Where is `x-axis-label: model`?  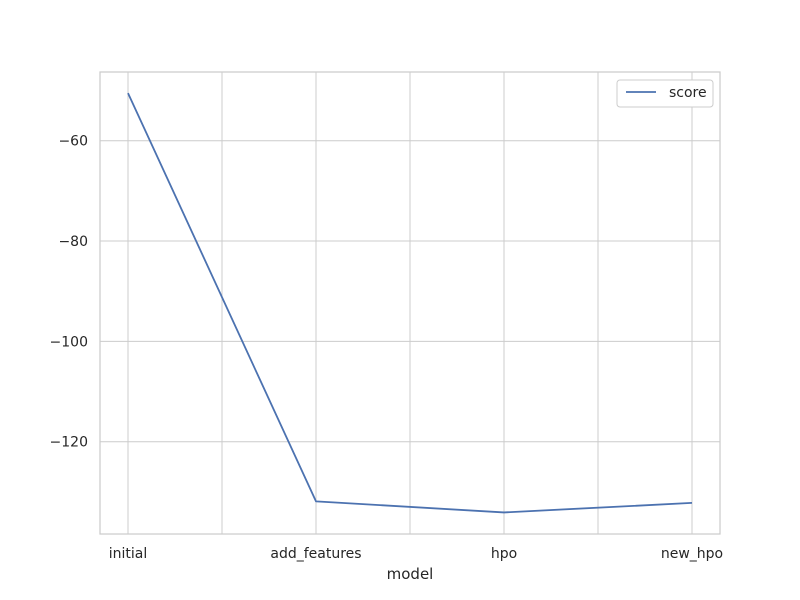
x-axis-label: model is located at coordinates (410, 574).